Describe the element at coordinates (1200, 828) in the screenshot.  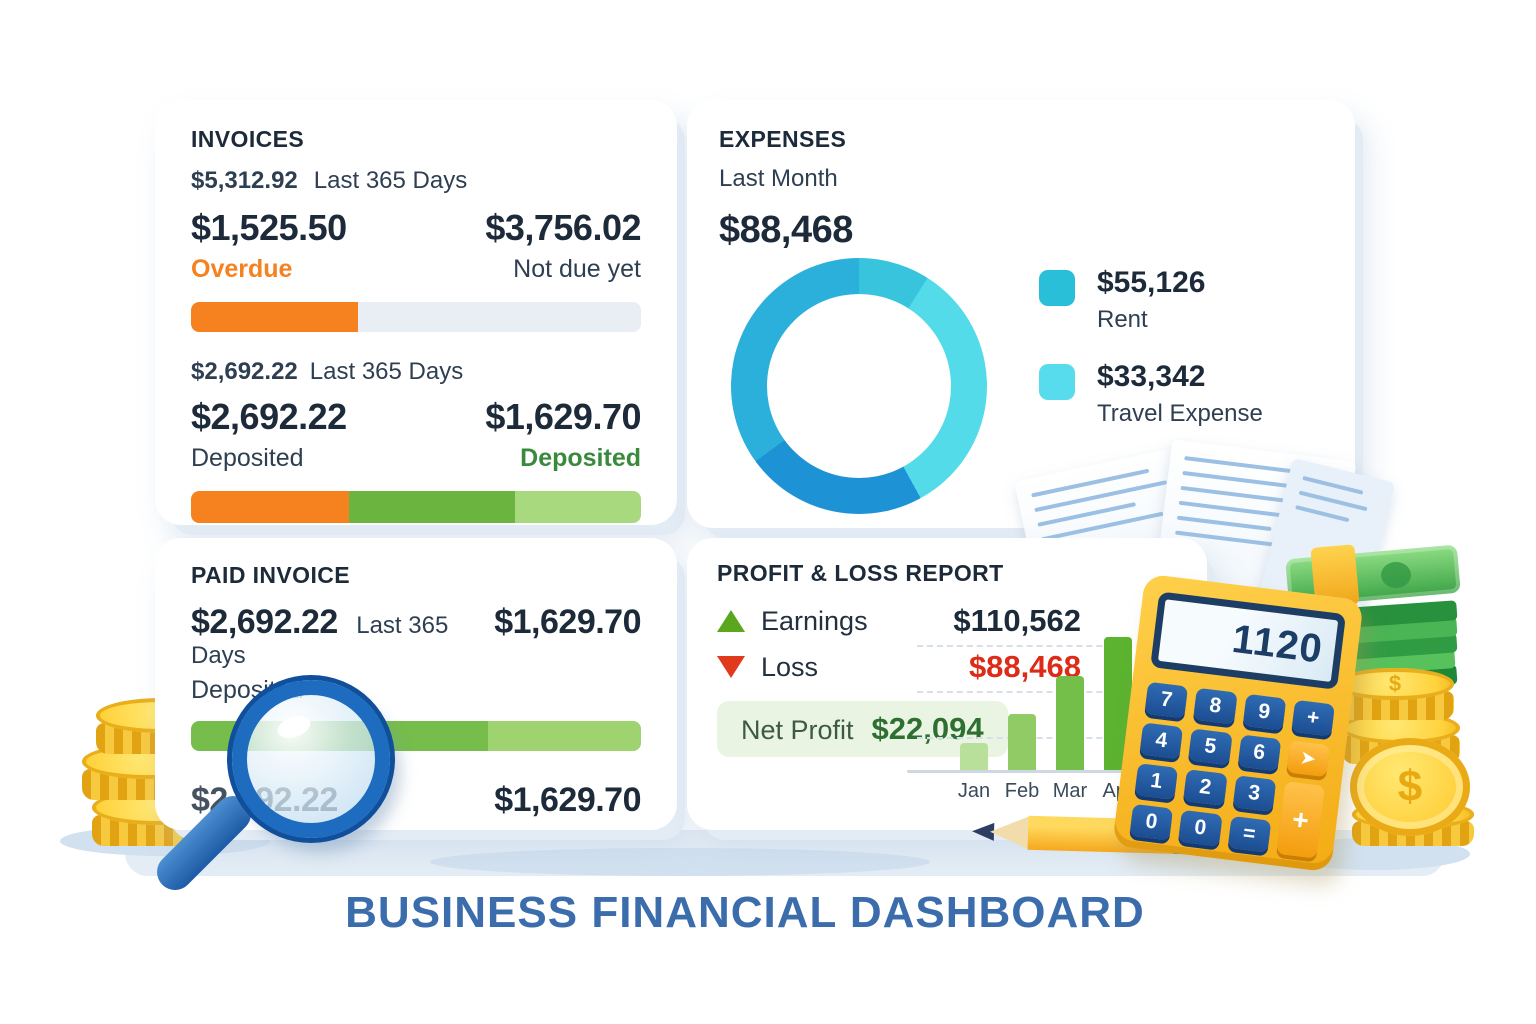
I see `calc-key-0b: 0` at that location.